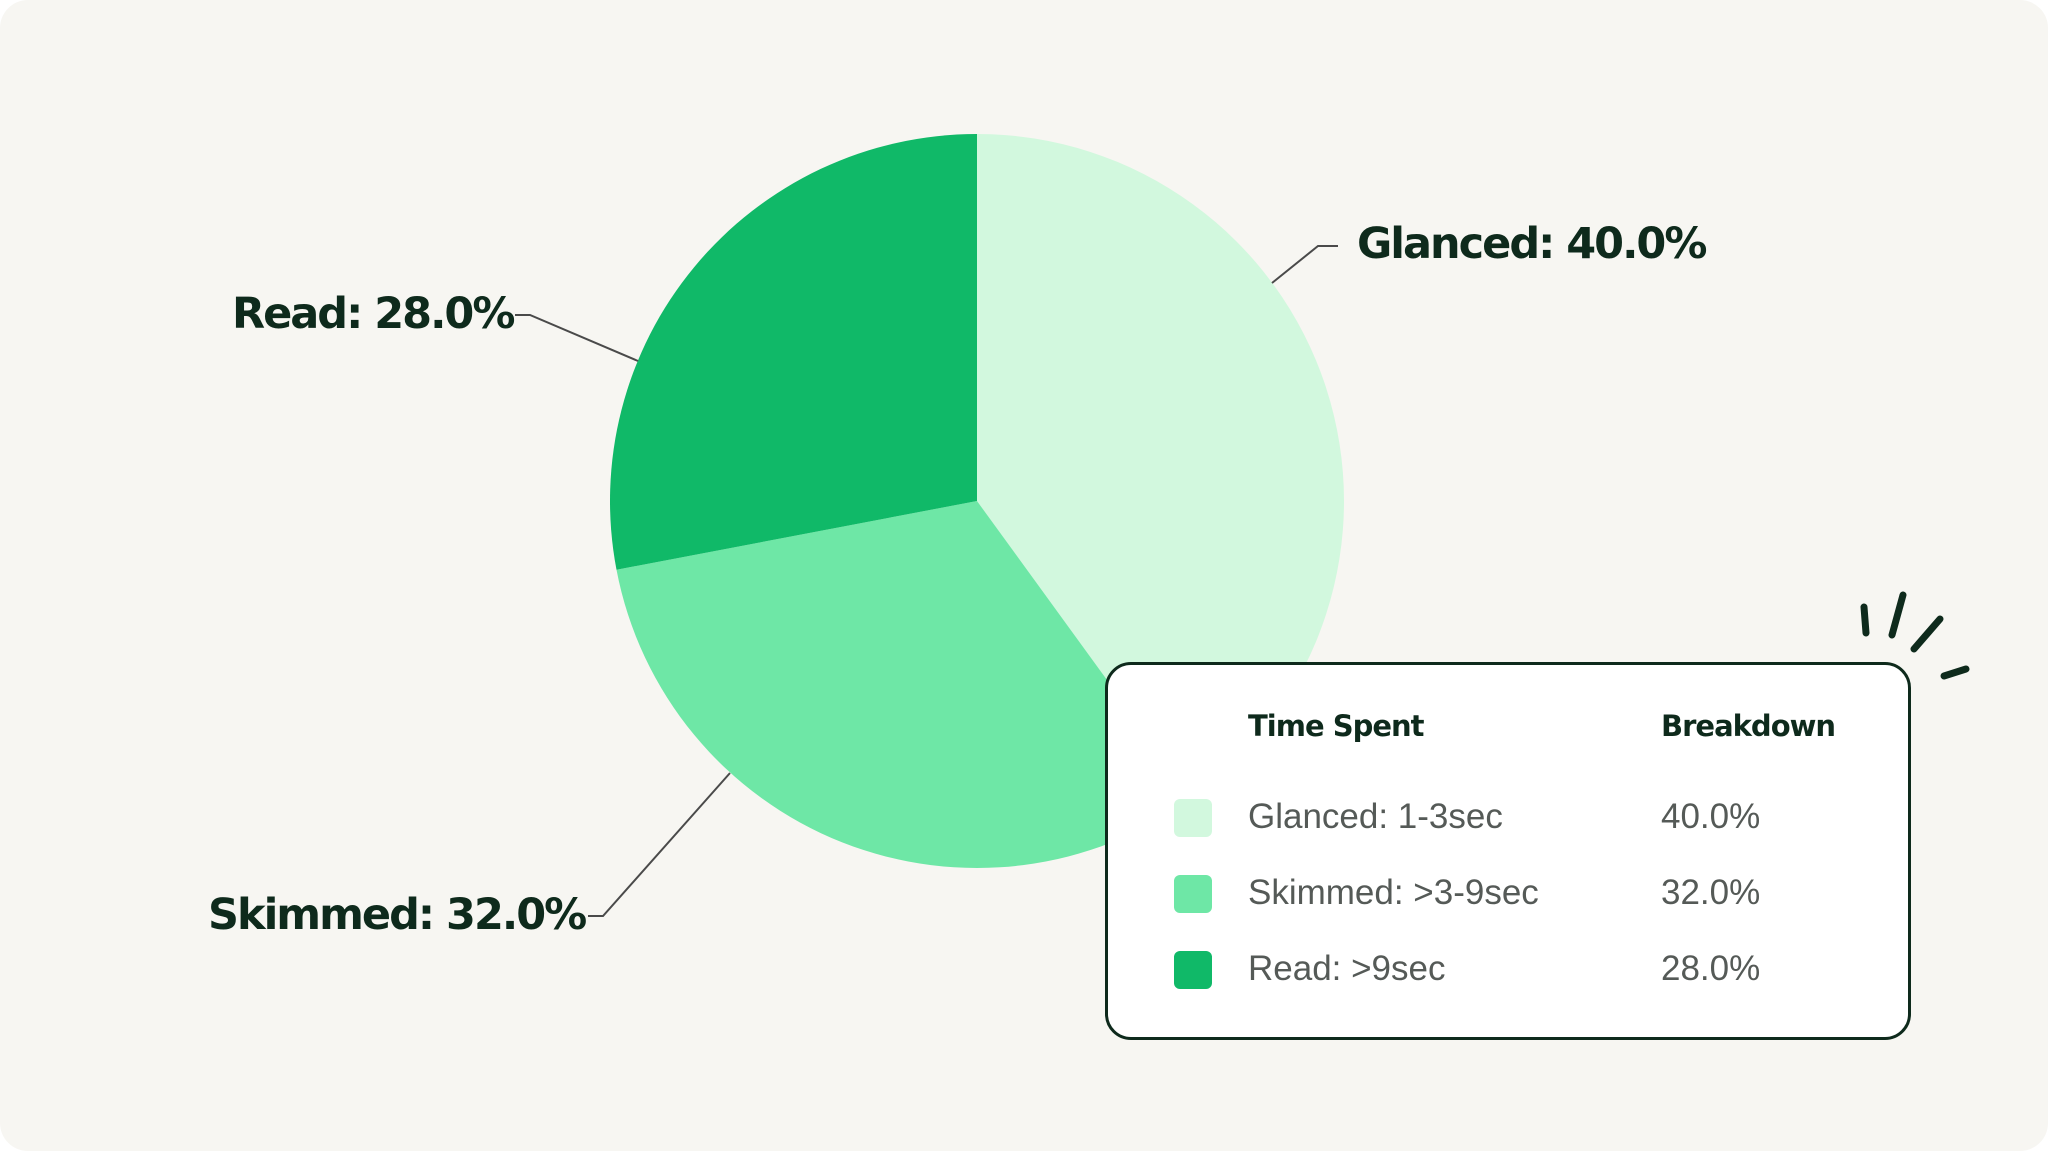 Image resolution: width=2048 pixels, height=1151 pixels. I want to click on legend-row-glanced: Glanced: 1-3sec 40.0%, so click(1508, 817).